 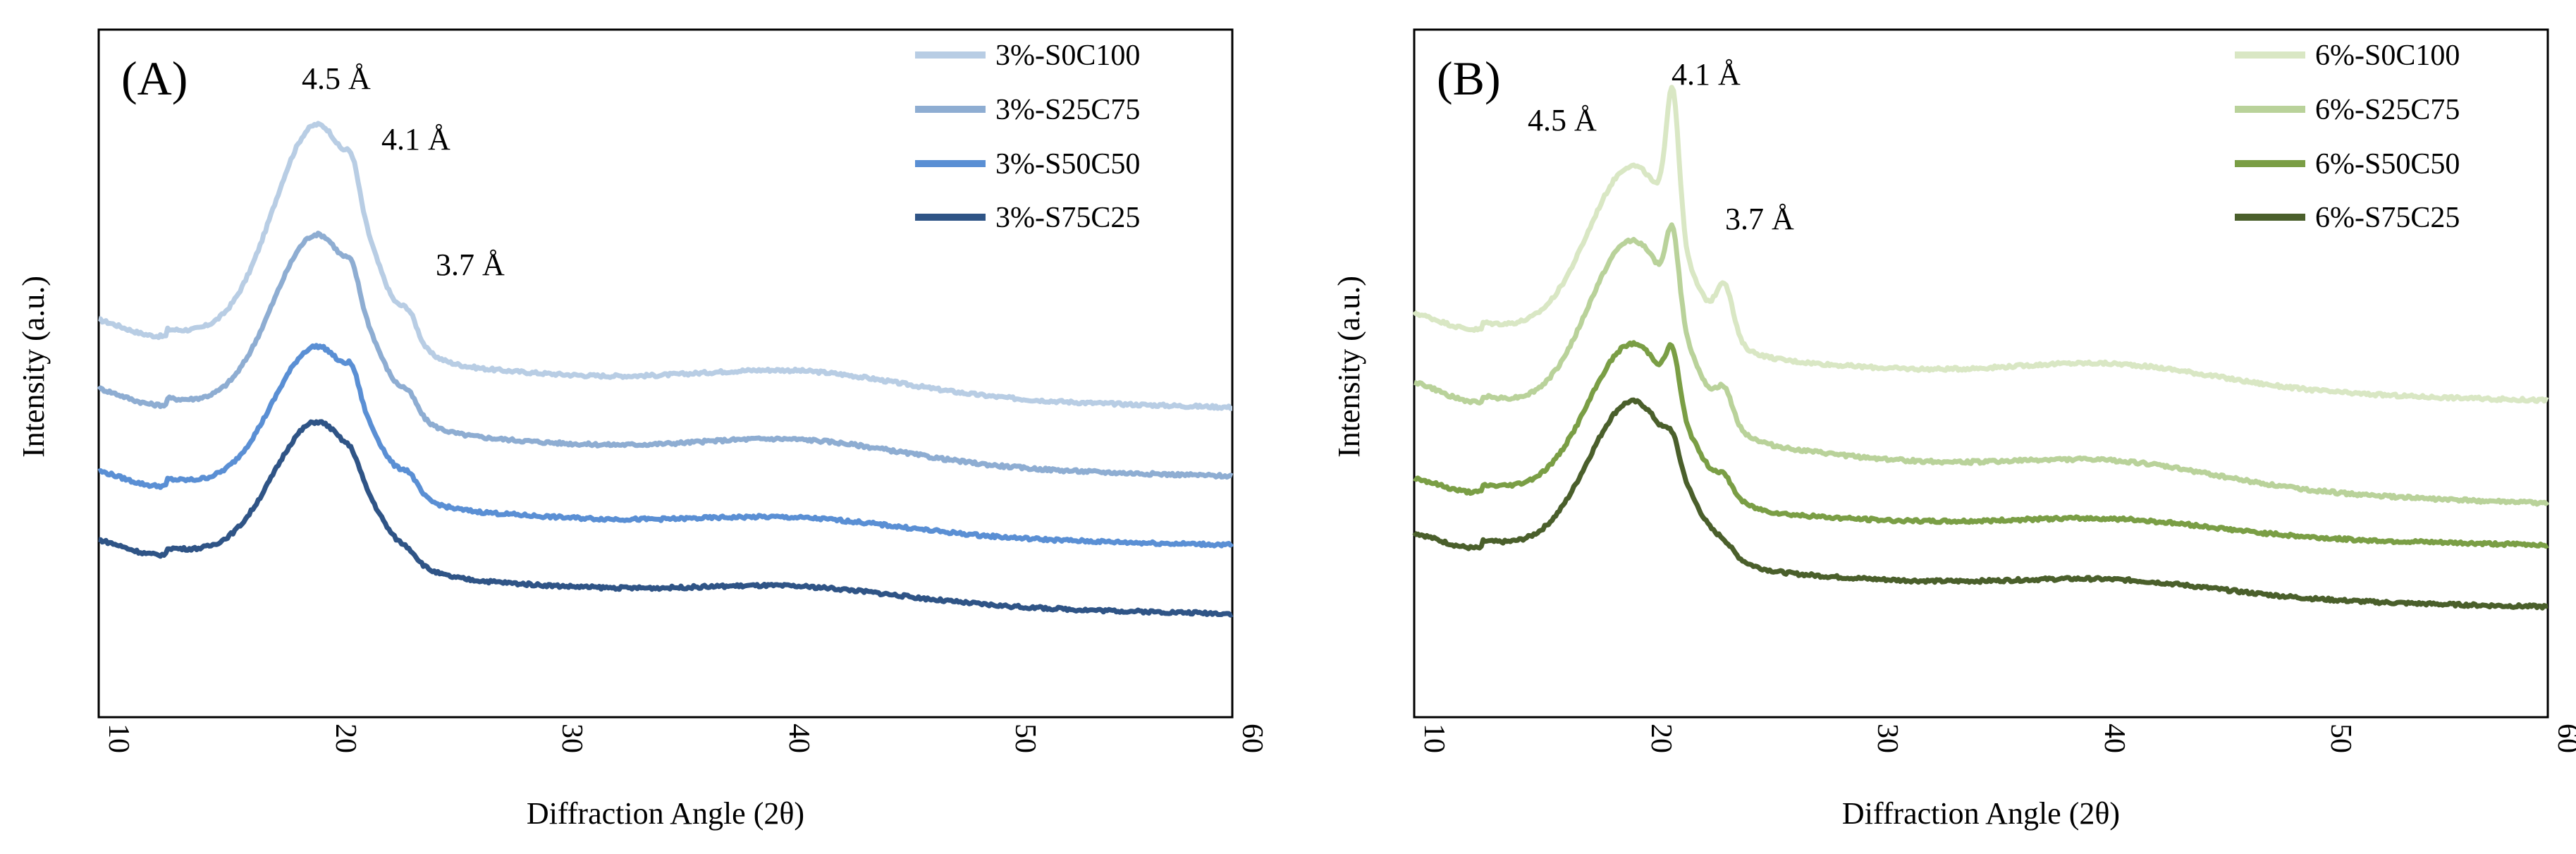 What do you see at coordinates (470, 265) in the screenshot?
I see `annotation-a-3: 3.7 Å` at bounding box center [470, 265].